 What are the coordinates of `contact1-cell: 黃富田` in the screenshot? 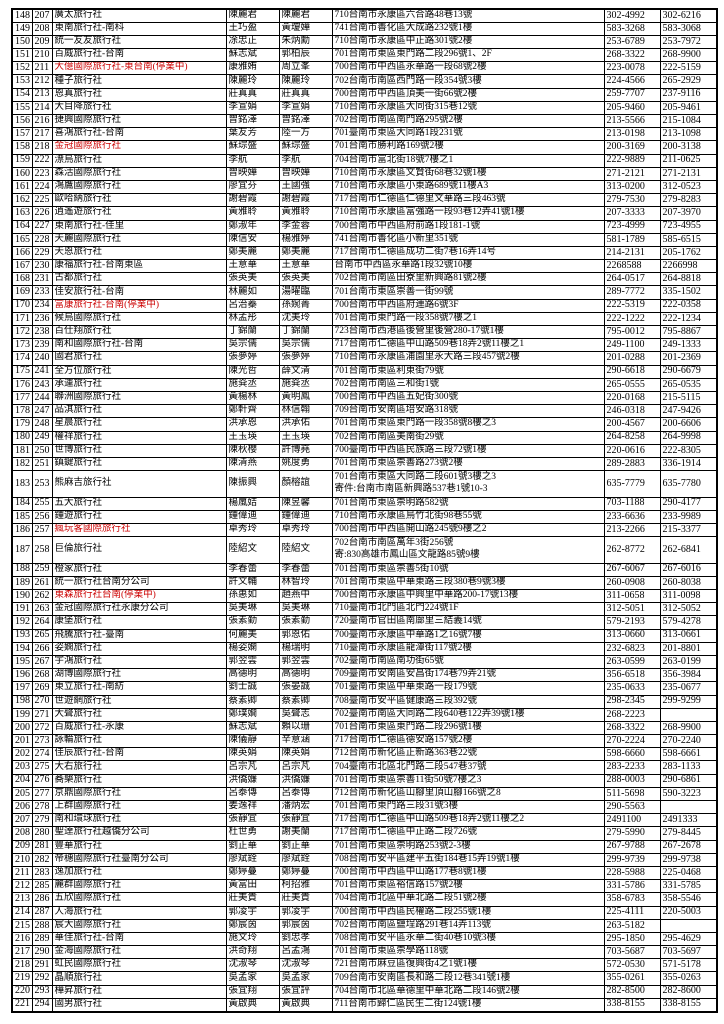 It's located at (252, 886).